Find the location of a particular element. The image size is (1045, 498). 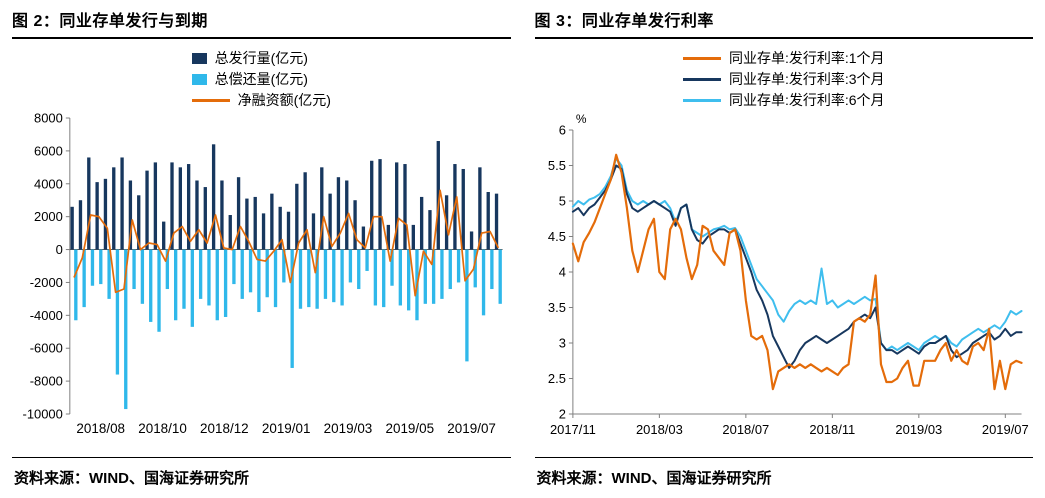

svg-text: 5.5 is located at coordinates (556, 165).